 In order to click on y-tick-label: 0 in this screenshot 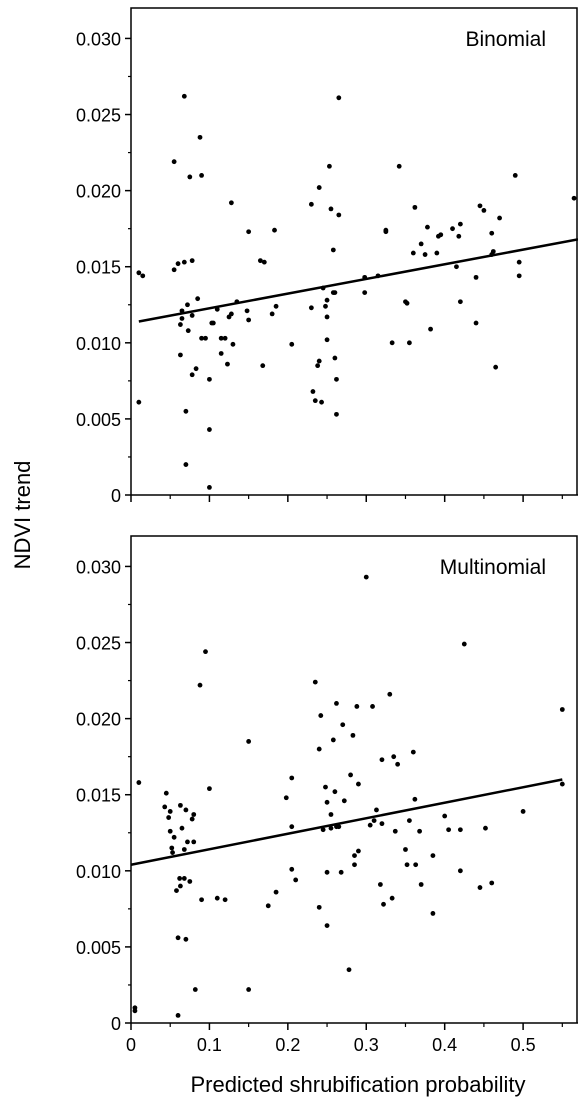, I will do `click(116, 496)`.